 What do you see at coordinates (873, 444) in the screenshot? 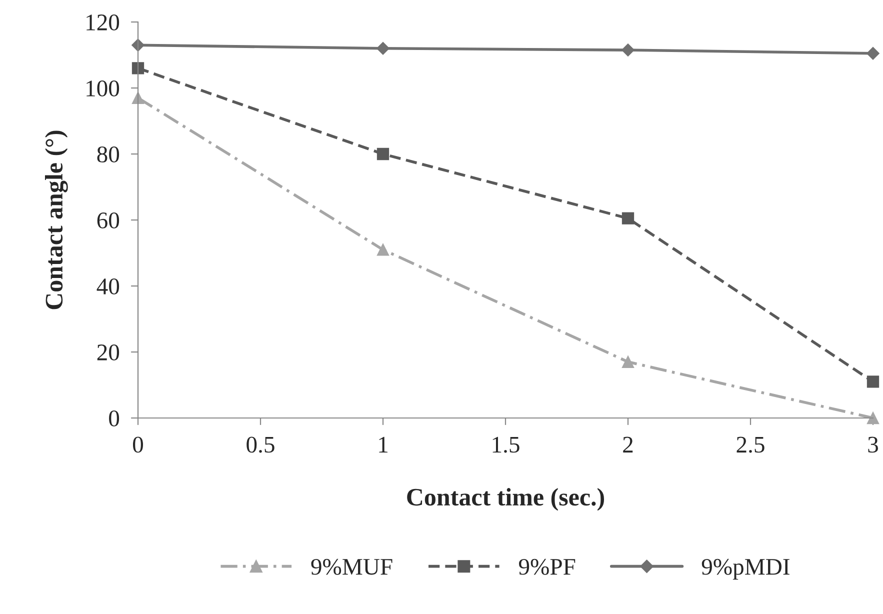
I see `x-tick-label: 3` at bounding box center [873, 444].